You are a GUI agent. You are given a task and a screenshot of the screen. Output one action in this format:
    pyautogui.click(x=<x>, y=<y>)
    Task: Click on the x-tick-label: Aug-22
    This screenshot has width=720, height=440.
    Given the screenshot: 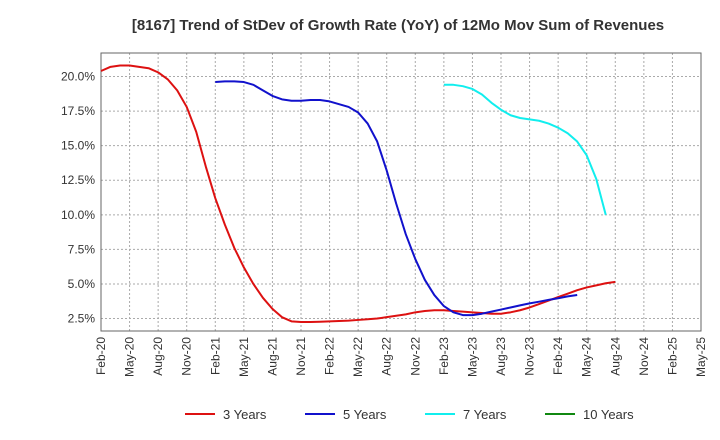 What is the action you would take?
    pyautogui.click(x=387, y=356)
    